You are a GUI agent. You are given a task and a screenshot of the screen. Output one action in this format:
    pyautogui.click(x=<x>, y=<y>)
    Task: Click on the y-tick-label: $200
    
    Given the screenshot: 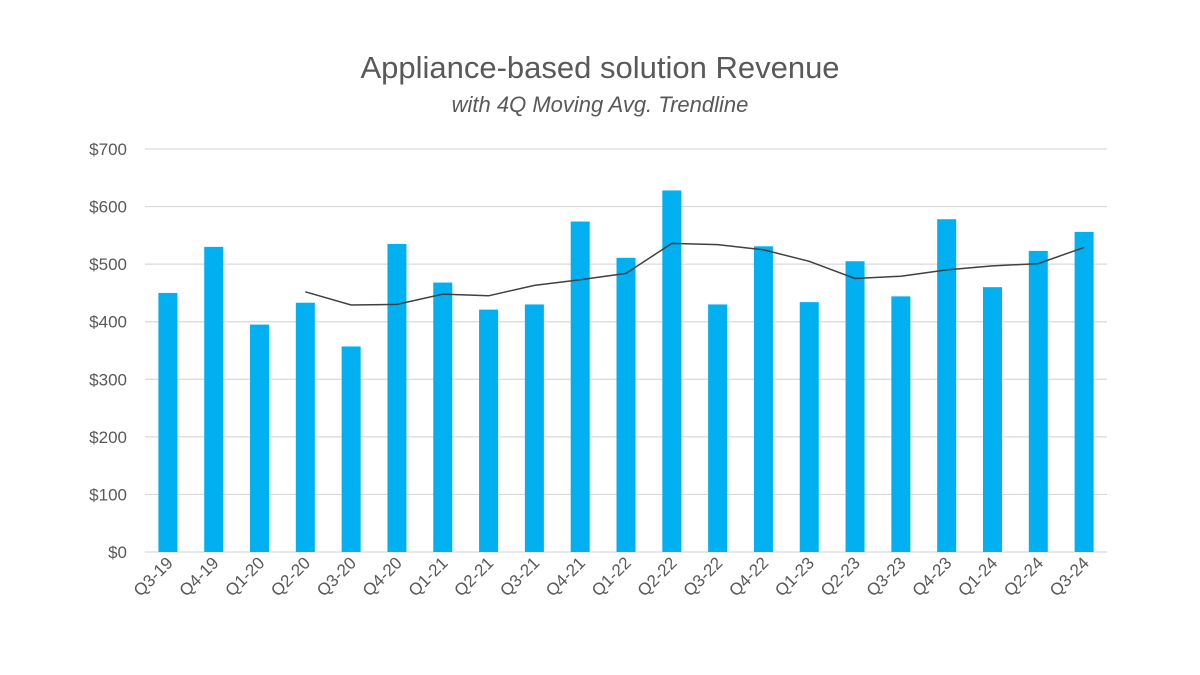 What is the action you would take?
    pyautogui.click(x=108, y=437)
    